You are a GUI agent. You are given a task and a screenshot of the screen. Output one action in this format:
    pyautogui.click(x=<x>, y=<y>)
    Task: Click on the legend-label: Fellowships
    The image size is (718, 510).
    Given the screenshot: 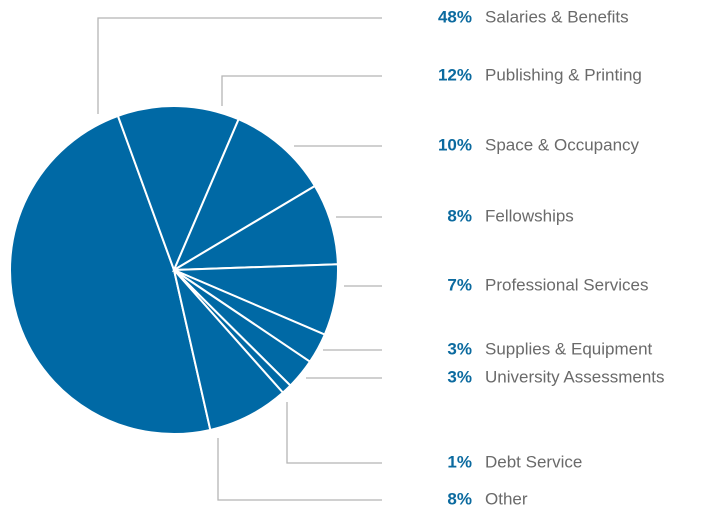 What is the action you would take?
    pyautogui.click(x=529, y=215)
    